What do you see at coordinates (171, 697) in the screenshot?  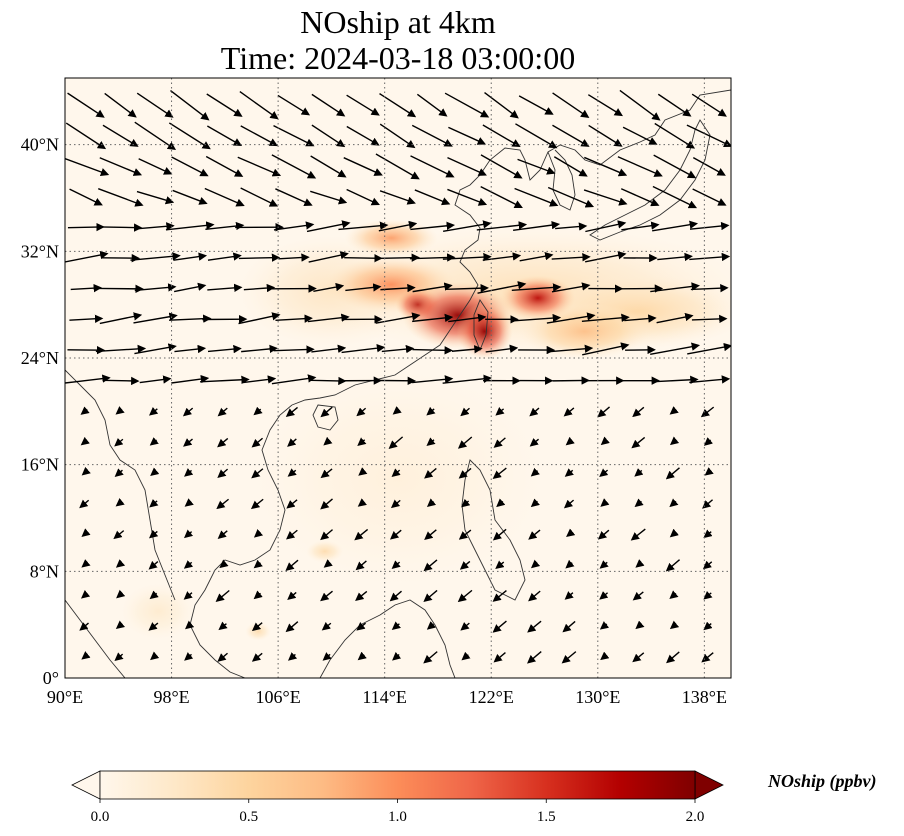 I see `longitude-tick-label: 98°E` at bounding box center [171, 697].